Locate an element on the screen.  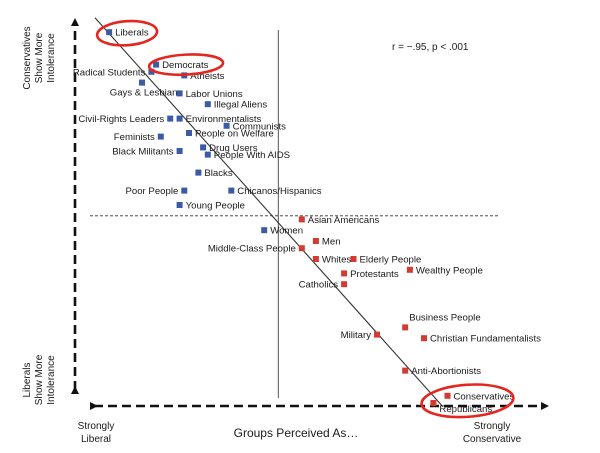
circle-democrats is located at coordinates (186, 65).